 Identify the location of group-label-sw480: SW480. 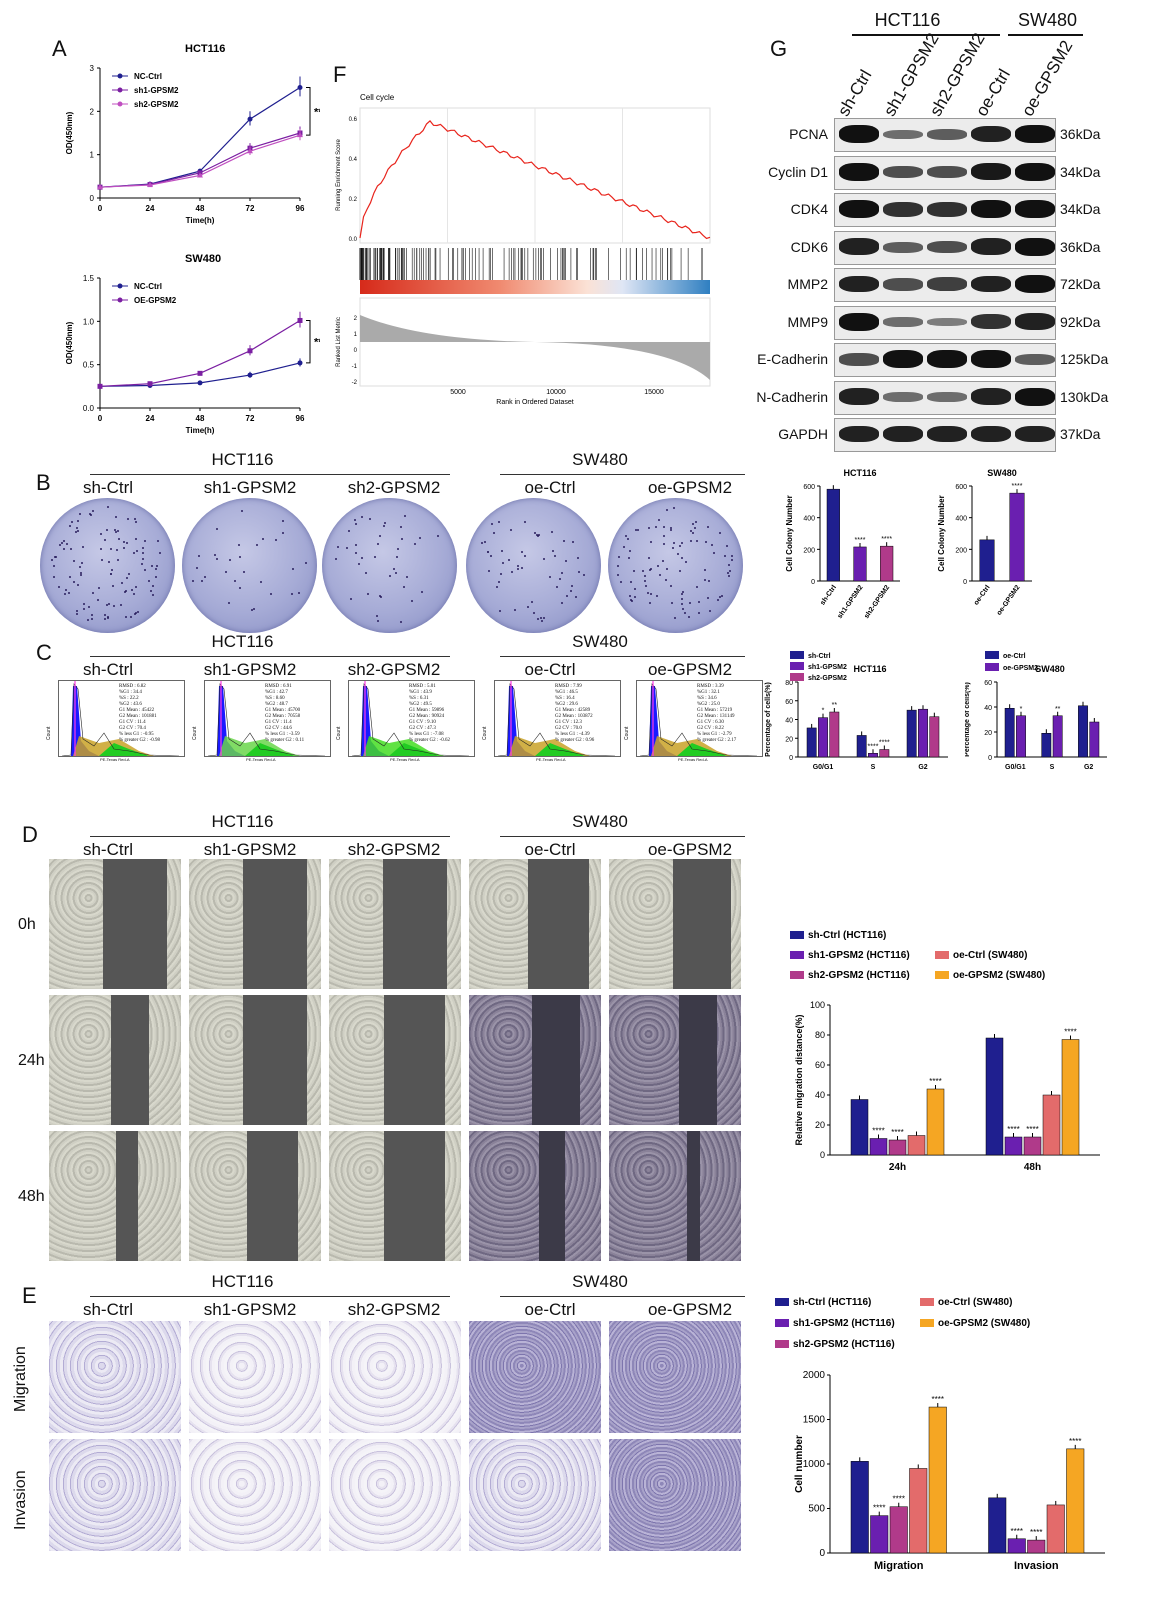
(600, 460).